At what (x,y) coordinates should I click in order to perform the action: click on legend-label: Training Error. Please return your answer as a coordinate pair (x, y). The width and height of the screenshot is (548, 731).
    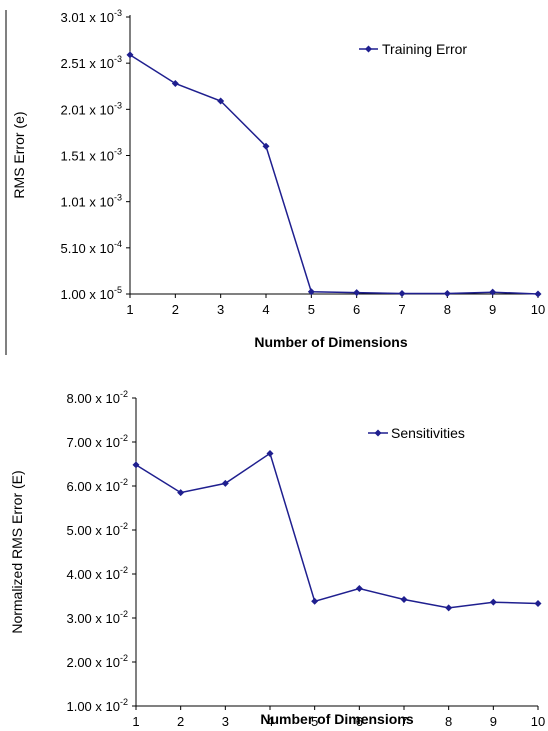
    Looking at the image, I should click on (424, 49).